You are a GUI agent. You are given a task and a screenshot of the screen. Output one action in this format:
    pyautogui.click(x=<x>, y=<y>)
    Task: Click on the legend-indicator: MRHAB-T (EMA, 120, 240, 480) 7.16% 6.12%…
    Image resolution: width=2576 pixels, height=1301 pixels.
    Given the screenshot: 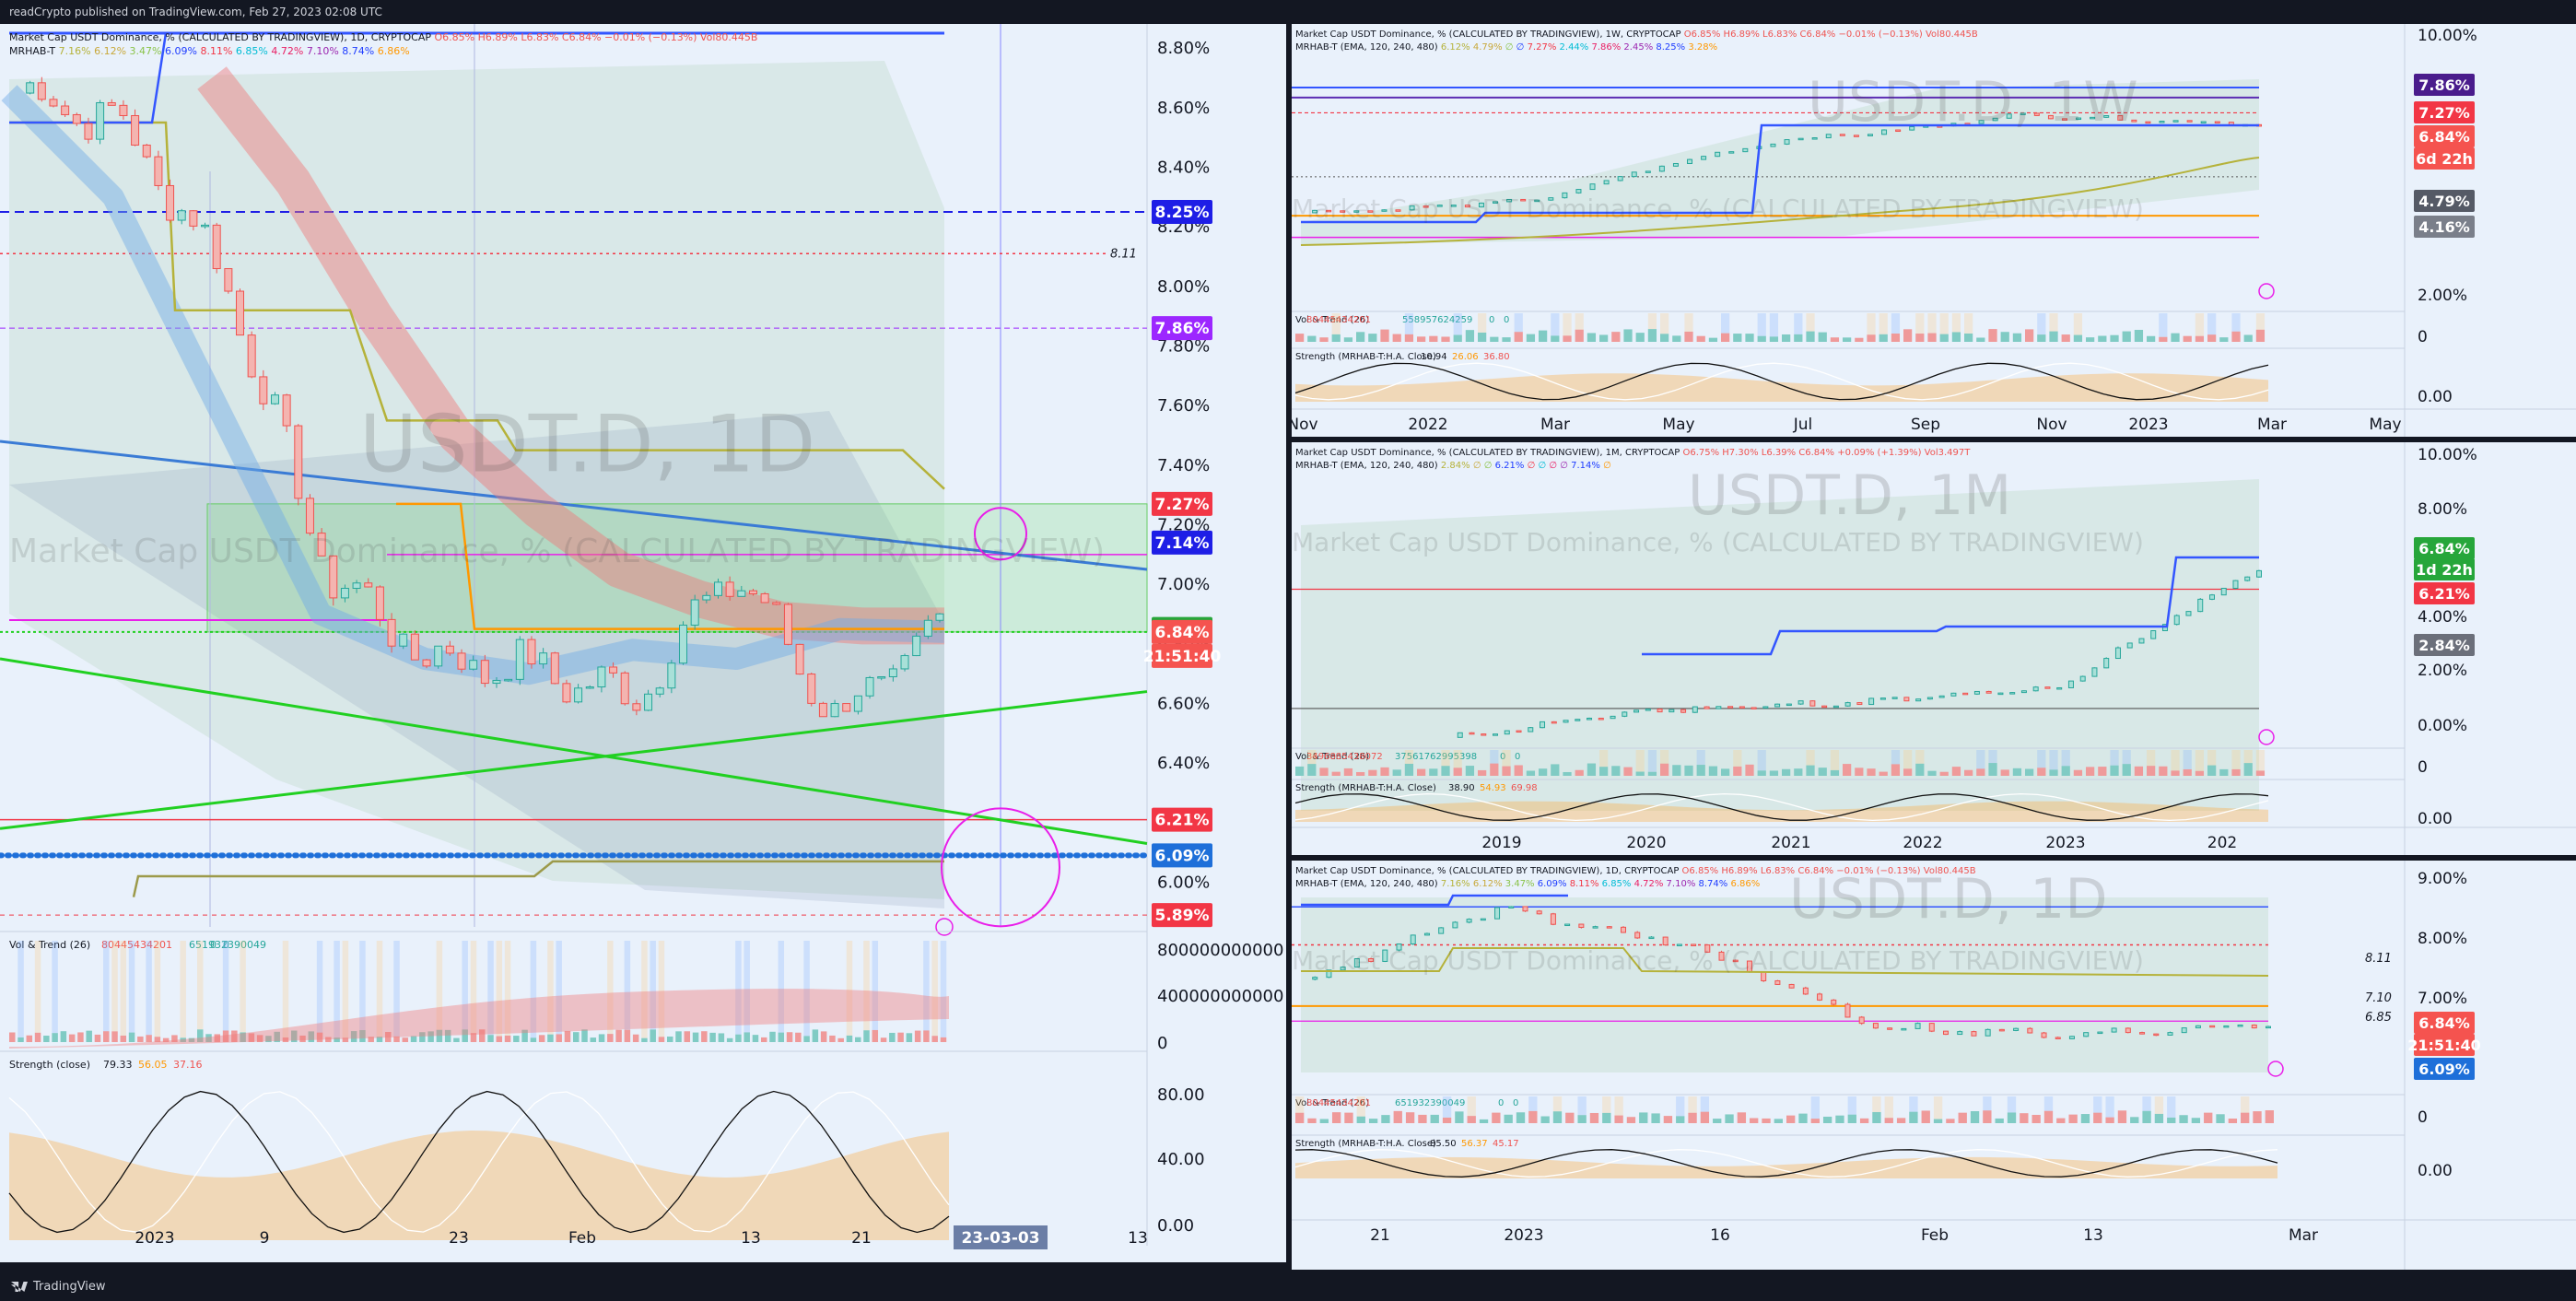 What is the action you would take?
    pyautogui.click(x=1527, y=884)
    